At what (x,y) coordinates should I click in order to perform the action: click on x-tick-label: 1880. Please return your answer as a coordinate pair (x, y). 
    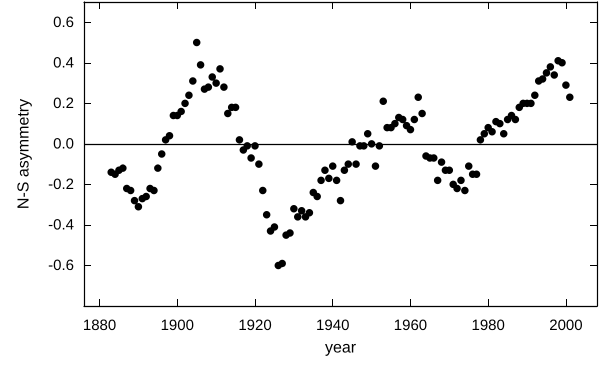
    Looking at the image, I should click on (99, 325).